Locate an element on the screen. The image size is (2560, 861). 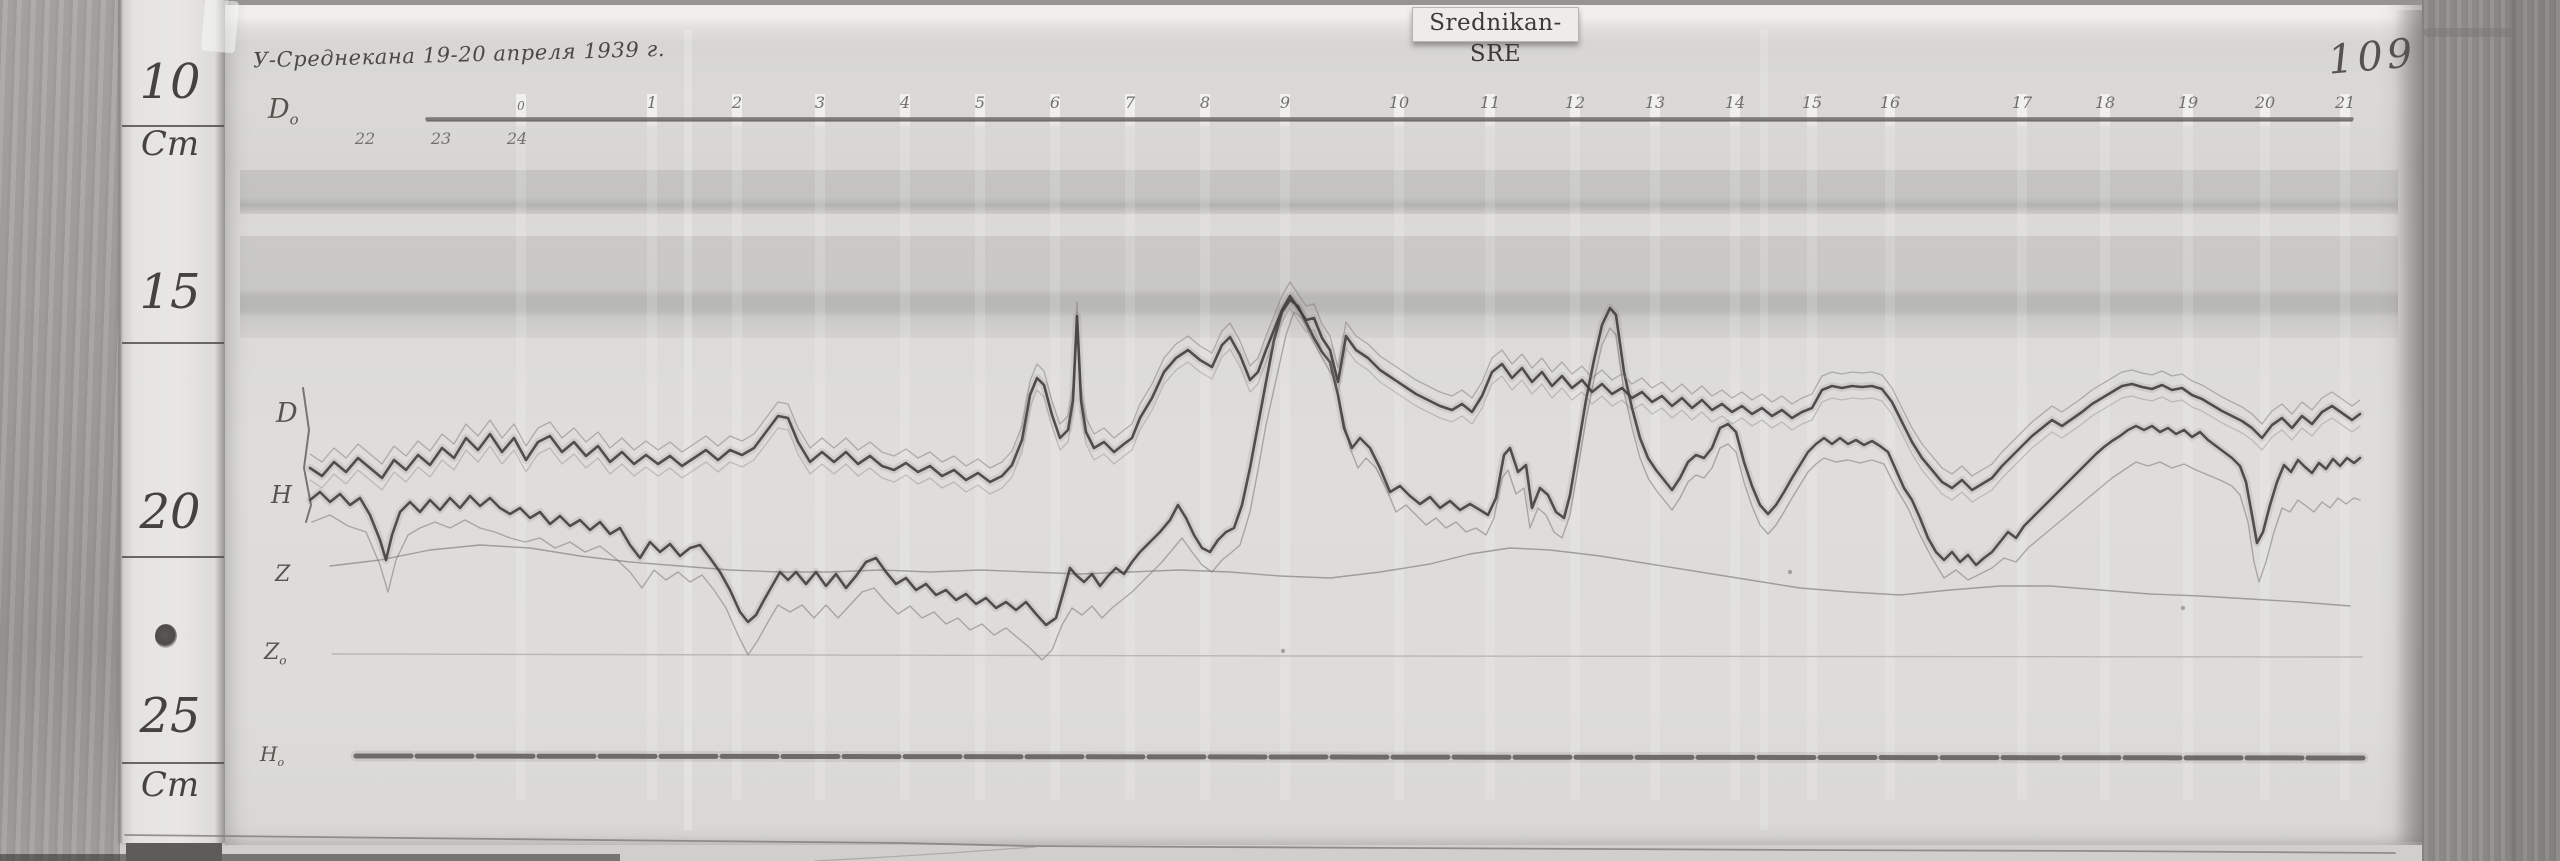
hour-label-above: 11 is located at coordinates (1490, 102).